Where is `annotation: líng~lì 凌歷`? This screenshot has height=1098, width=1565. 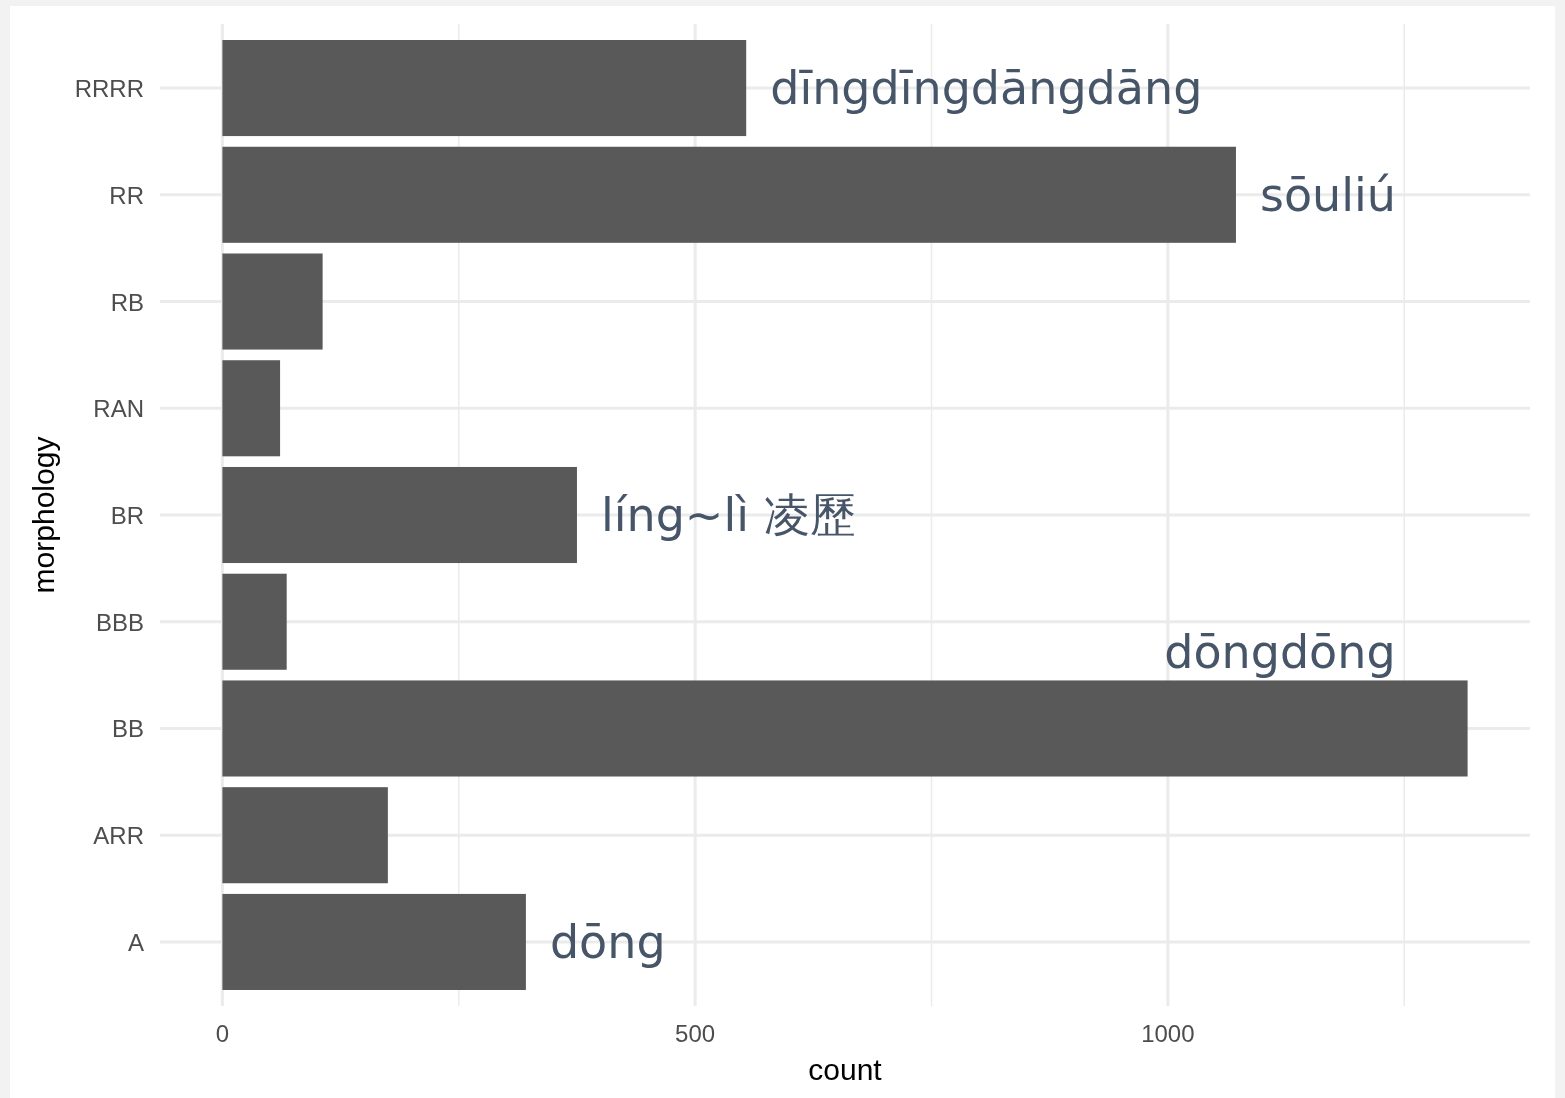
annotation: líng~lì 凌歷 is located at coordinates (728, 515).